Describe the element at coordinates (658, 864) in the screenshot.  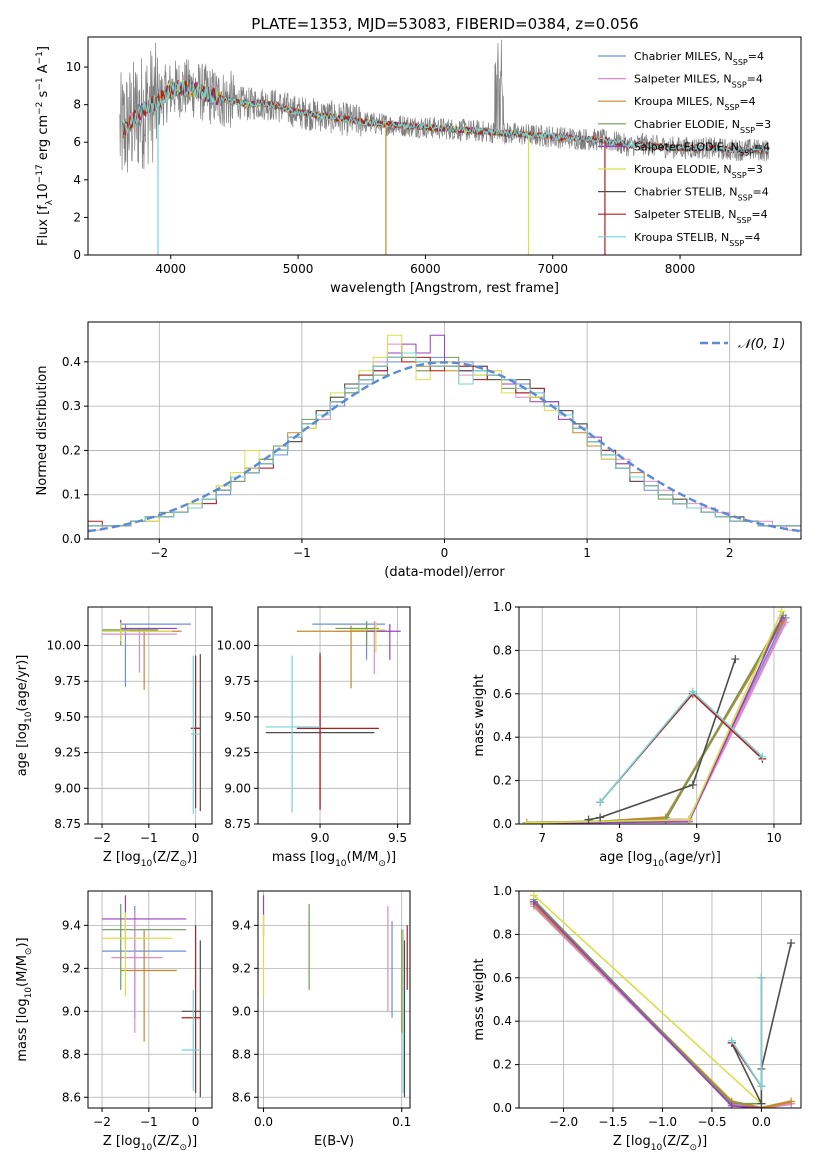
I see `weight_vs_age-x-axis-label-part: 10` at that location.